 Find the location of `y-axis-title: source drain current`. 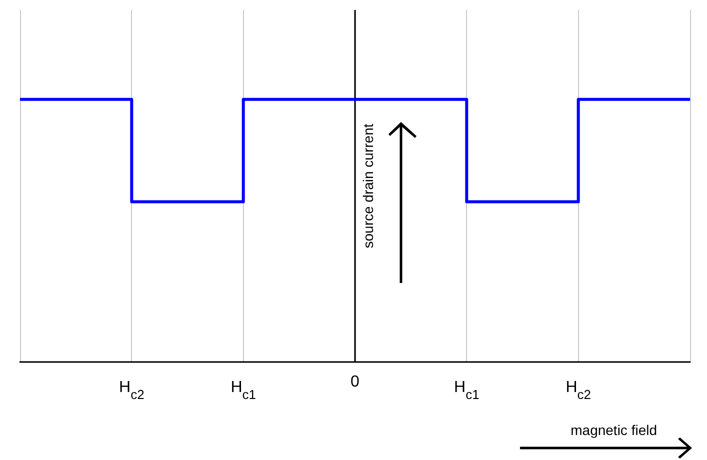

y-axis-title: source drain current is located at coordinates (368, 186).